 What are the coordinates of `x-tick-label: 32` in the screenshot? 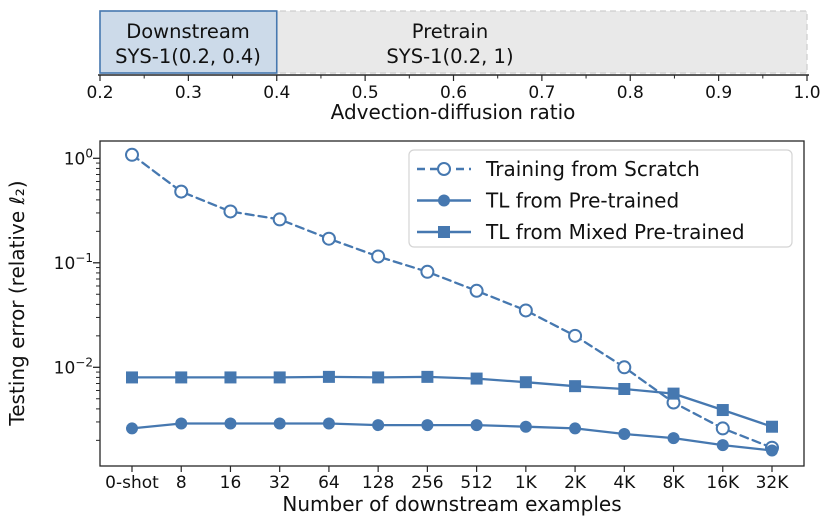 It's located at (280, 483).